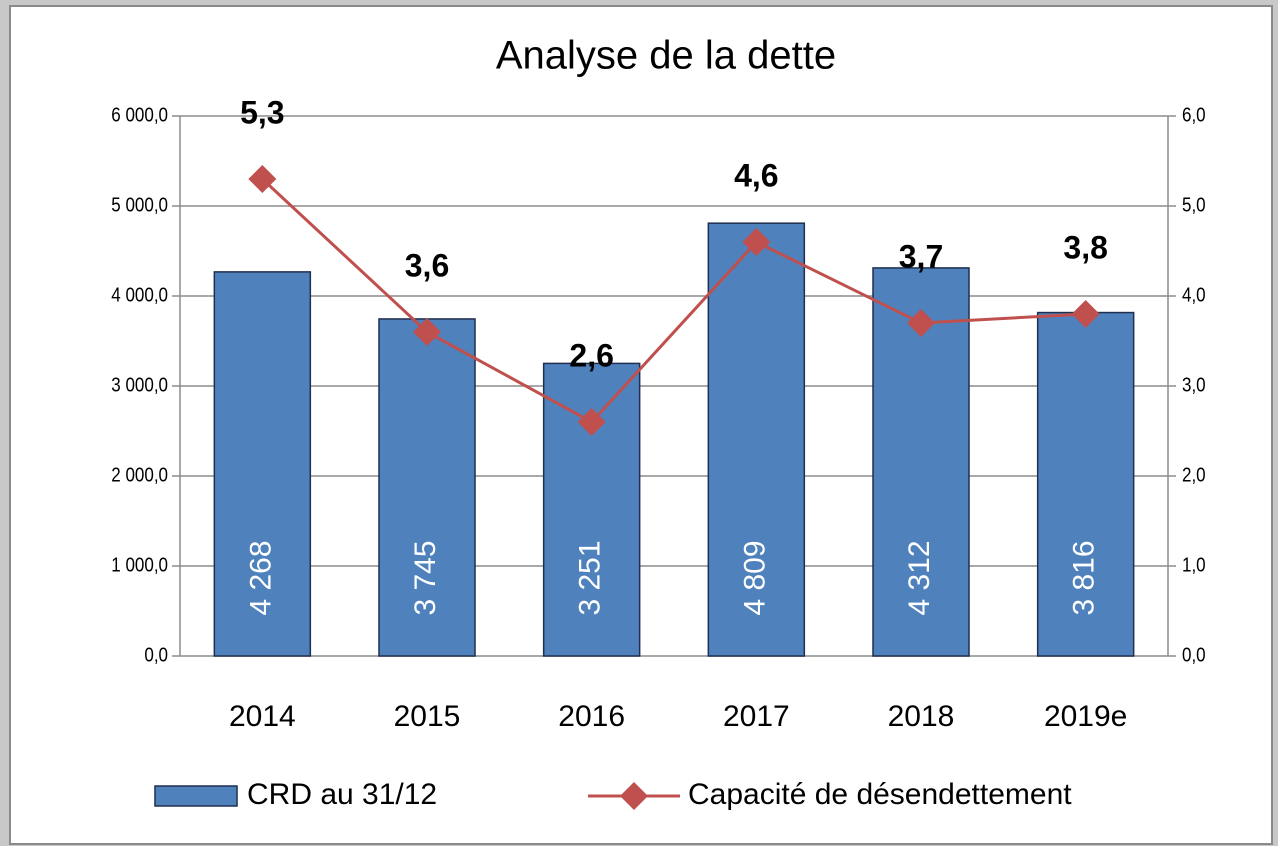 The height and width of the screenshot is (846, 1278). I want to click on y2-tick-label: 4,0, so click(1194, 294).